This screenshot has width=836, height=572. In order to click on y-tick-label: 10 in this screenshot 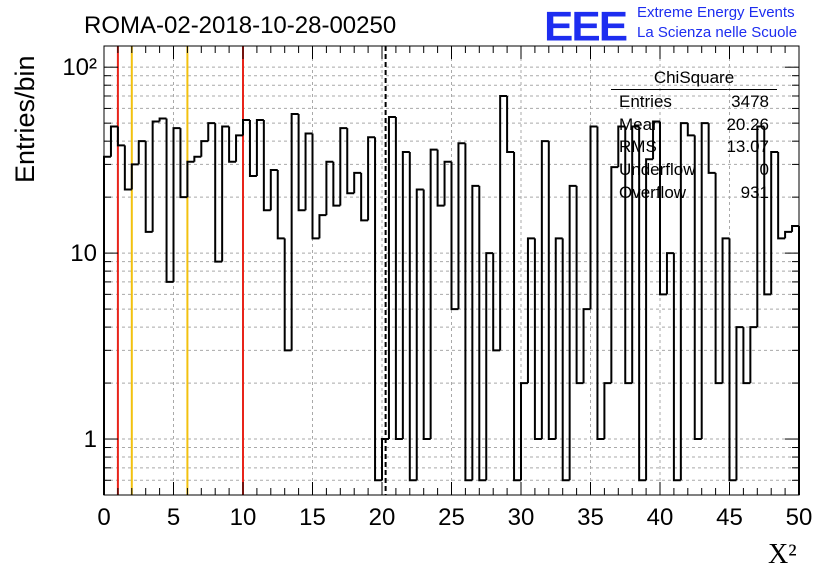, I will do `click(83, 253)`.